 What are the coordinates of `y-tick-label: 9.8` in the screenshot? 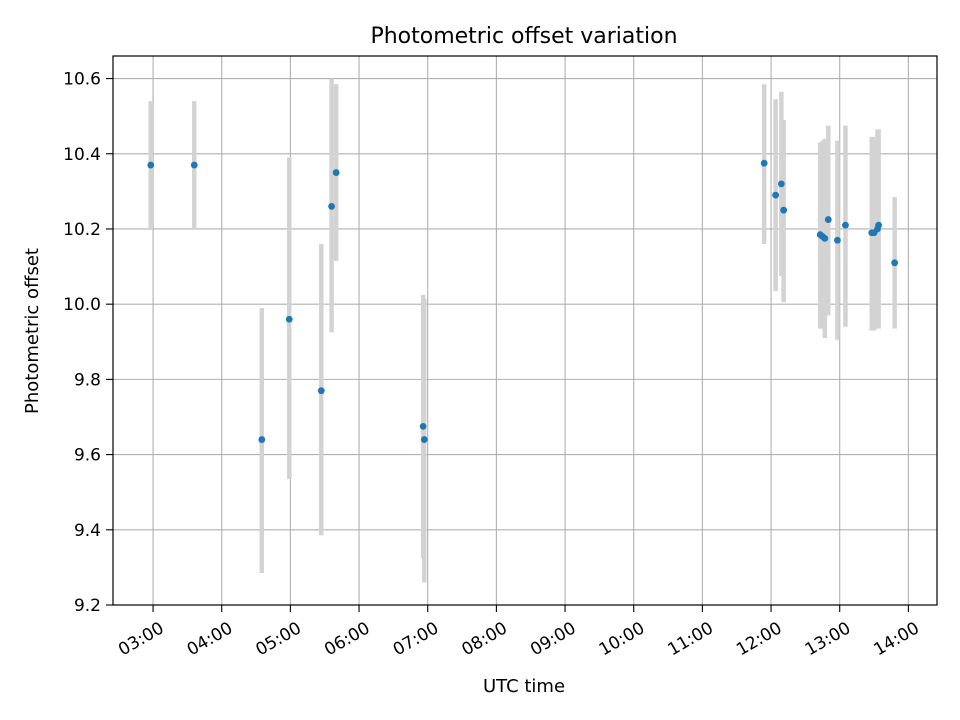 It's located at (87, 380).